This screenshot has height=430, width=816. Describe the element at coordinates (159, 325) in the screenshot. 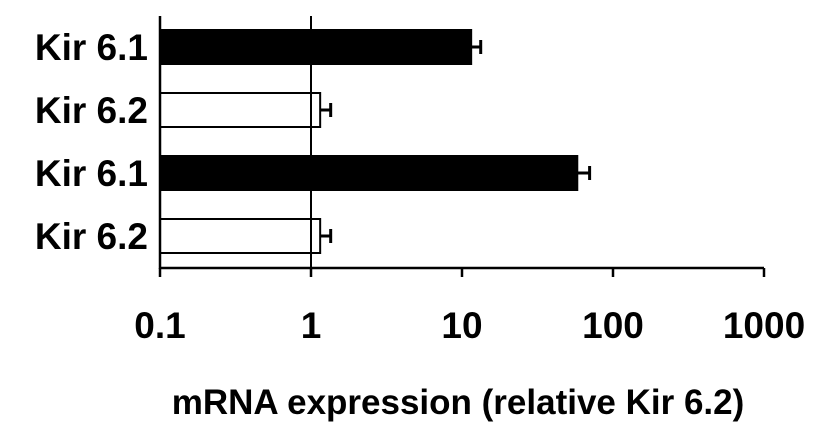

I see `x-tick-label: 0.1` at that location.